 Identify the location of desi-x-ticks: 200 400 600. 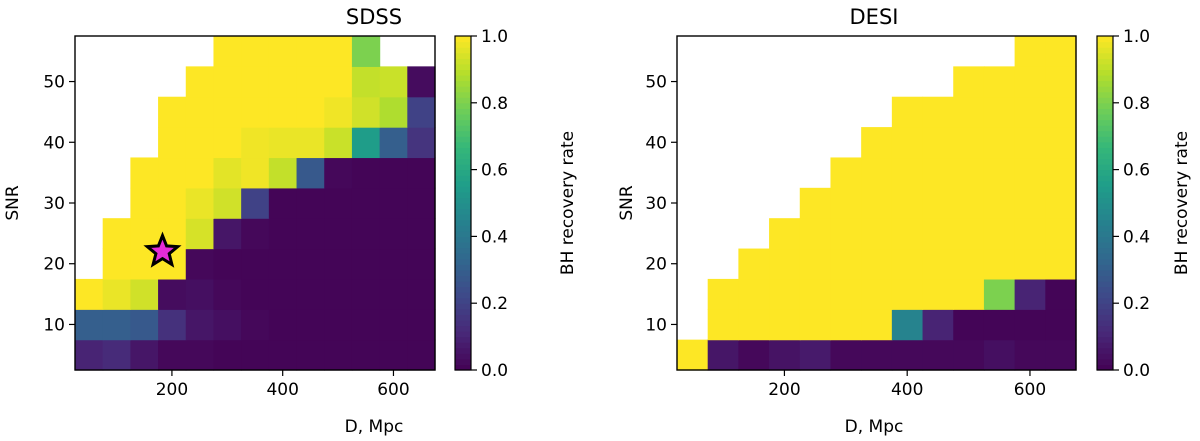
(907, 385).